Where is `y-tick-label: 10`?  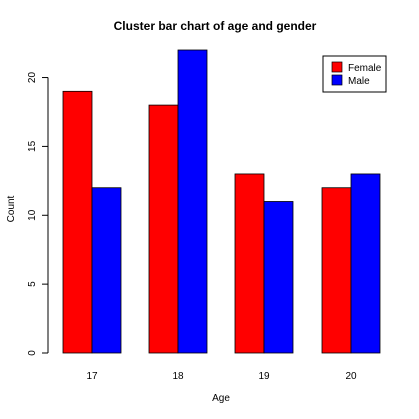 y-tick-label: 10 is located at coordinates (32, 215).